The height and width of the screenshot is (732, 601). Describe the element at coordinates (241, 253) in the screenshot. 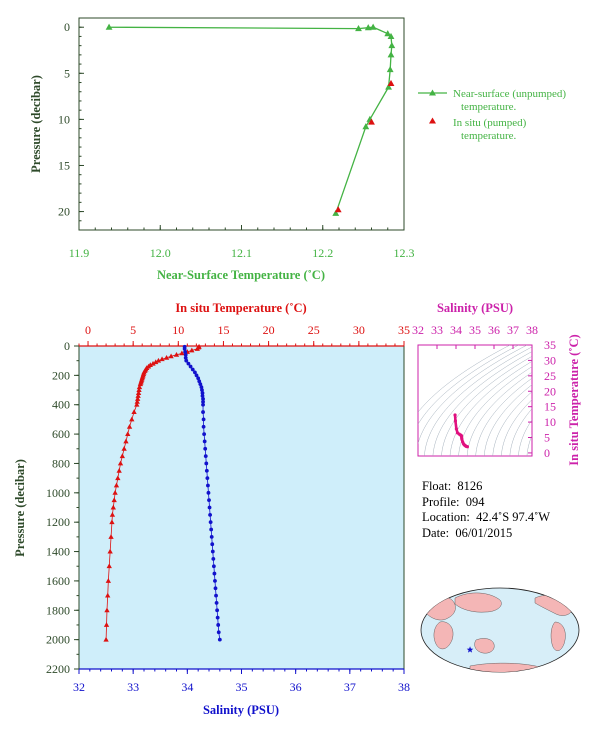

I see `ns-x-tick-label: 12.1` at that location.